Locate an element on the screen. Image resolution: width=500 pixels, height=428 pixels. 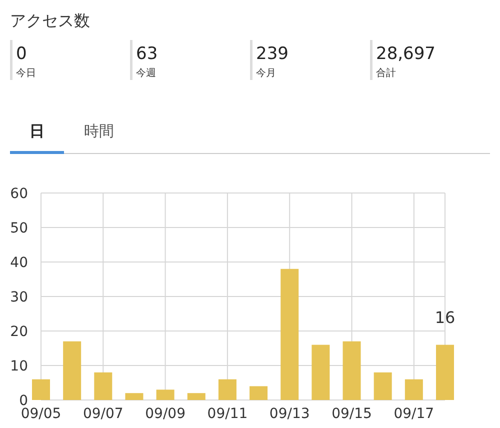
y-tick-label: 0 is located at coordinates (23, 400).